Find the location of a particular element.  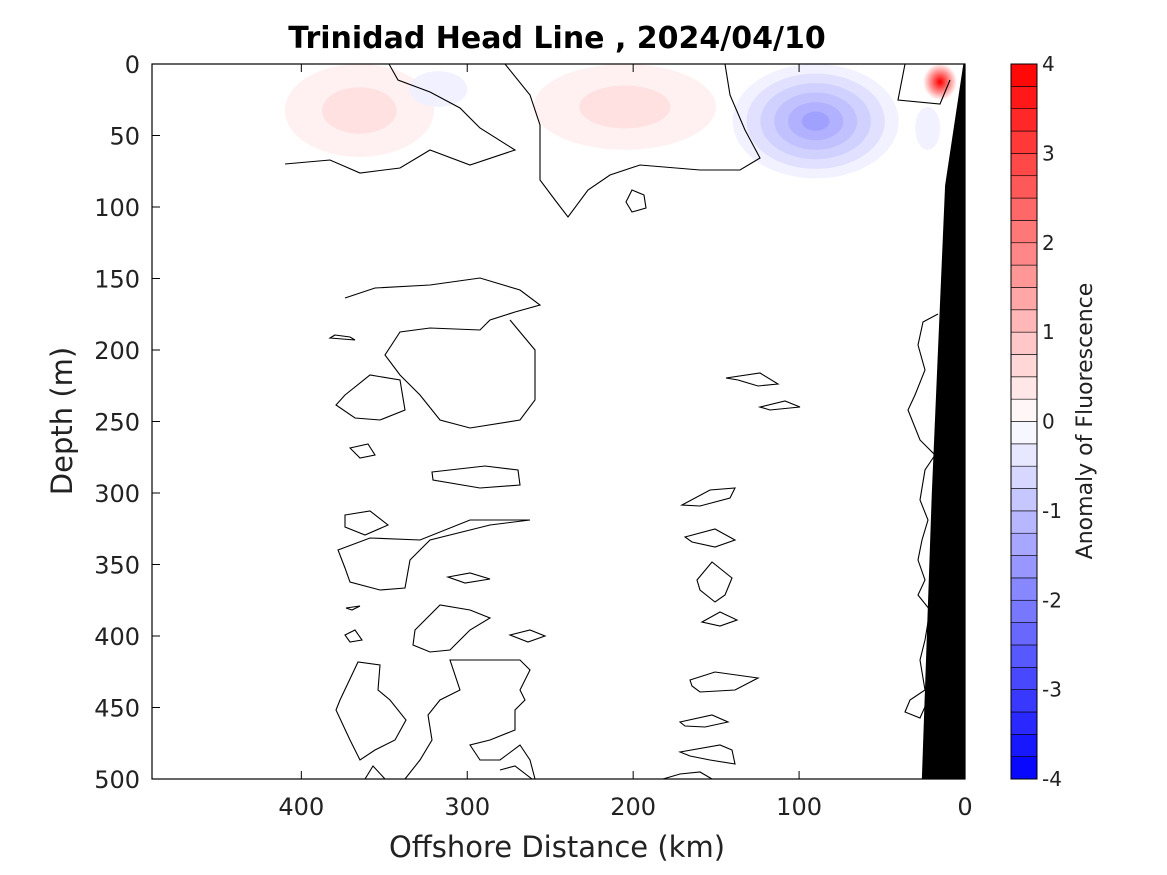

y-tick-label: 100 is located at coordinates (117, 208).